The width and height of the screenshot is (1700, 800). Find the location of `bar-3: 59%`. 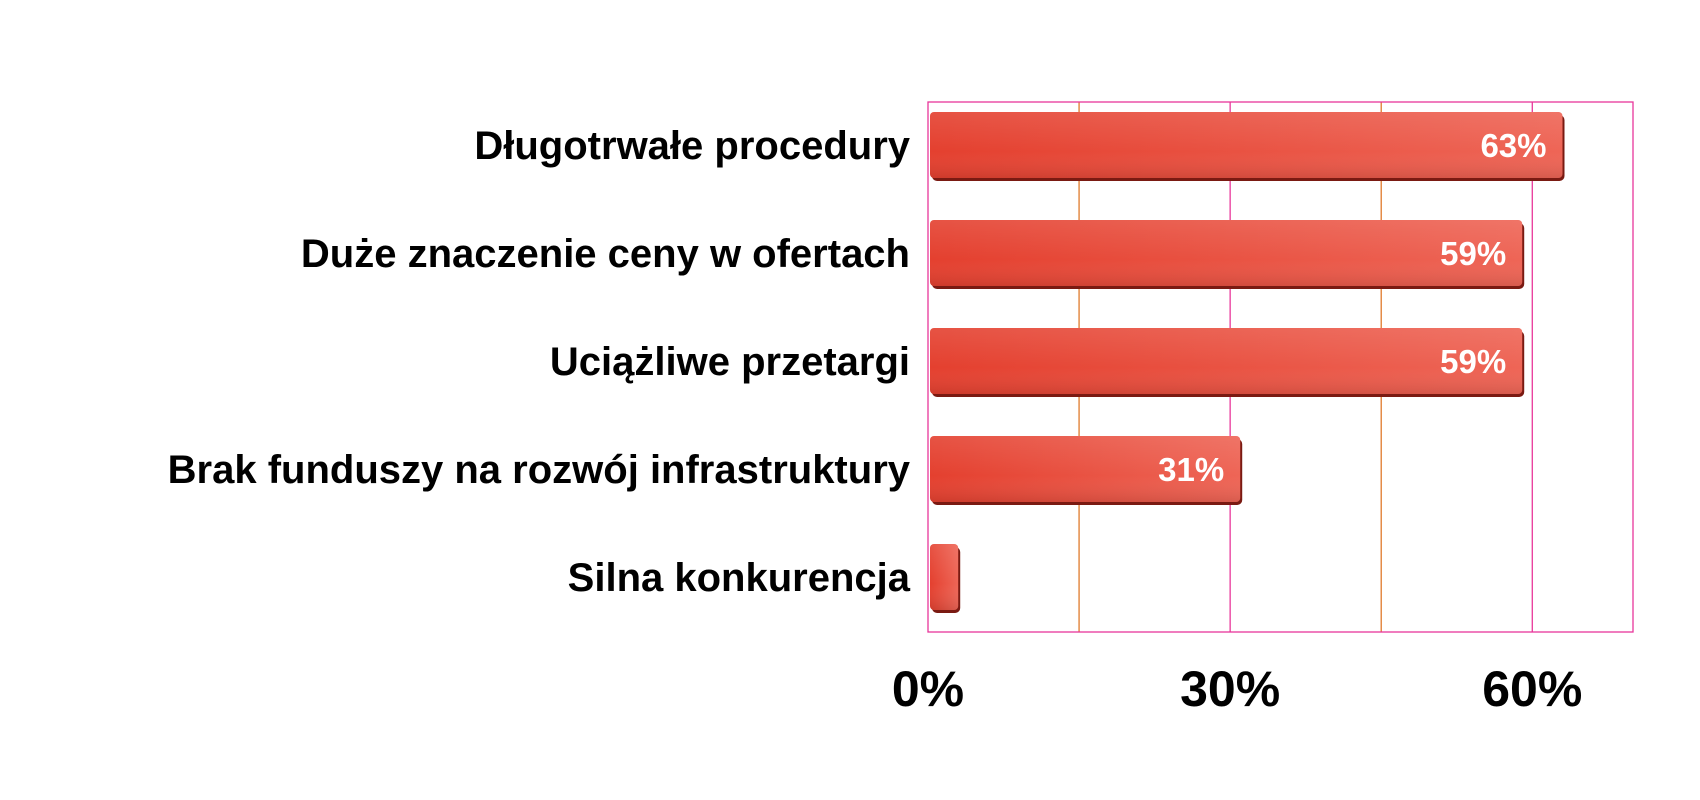

bar-3: 59% is located at coordinates (1227, 362).